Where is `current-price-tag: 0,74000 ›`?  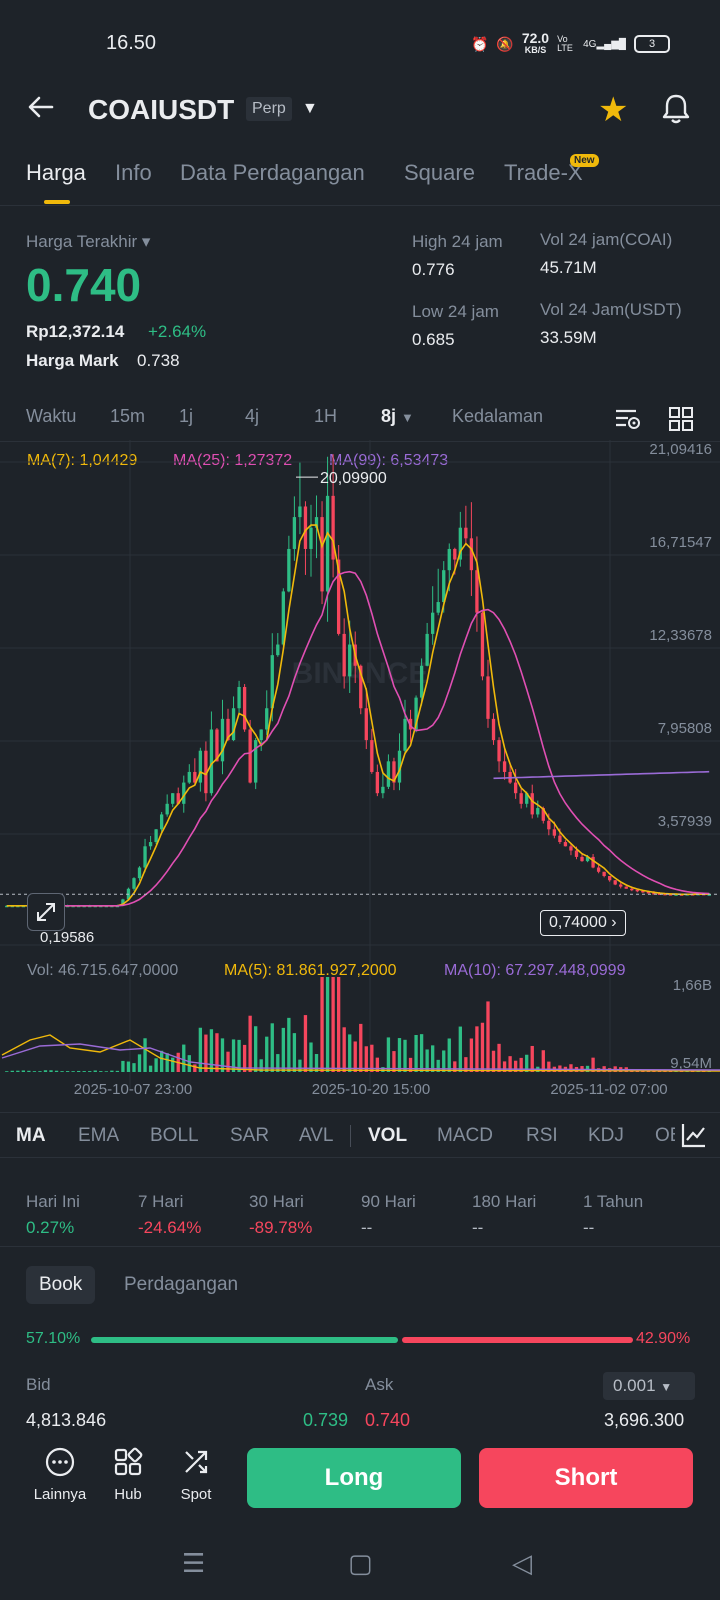 current-price-tag: 0,74000 › is located at coordinates (583, 923).